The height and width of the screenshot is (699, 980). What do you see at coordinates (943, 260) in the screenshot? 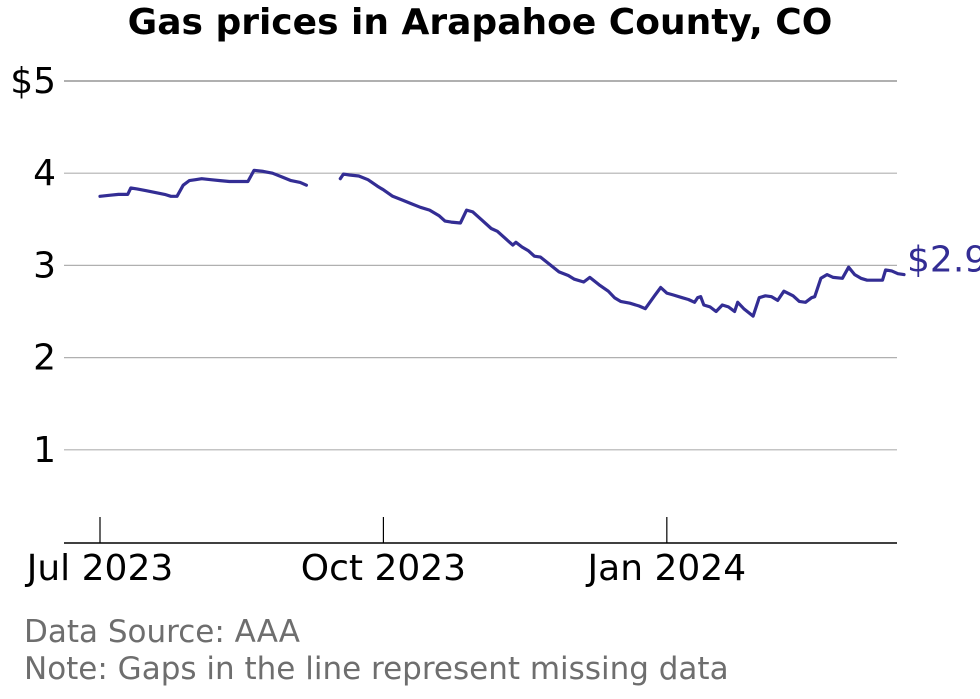
I see `latest-price-label: $2.90` at bounding box center [943, 260].